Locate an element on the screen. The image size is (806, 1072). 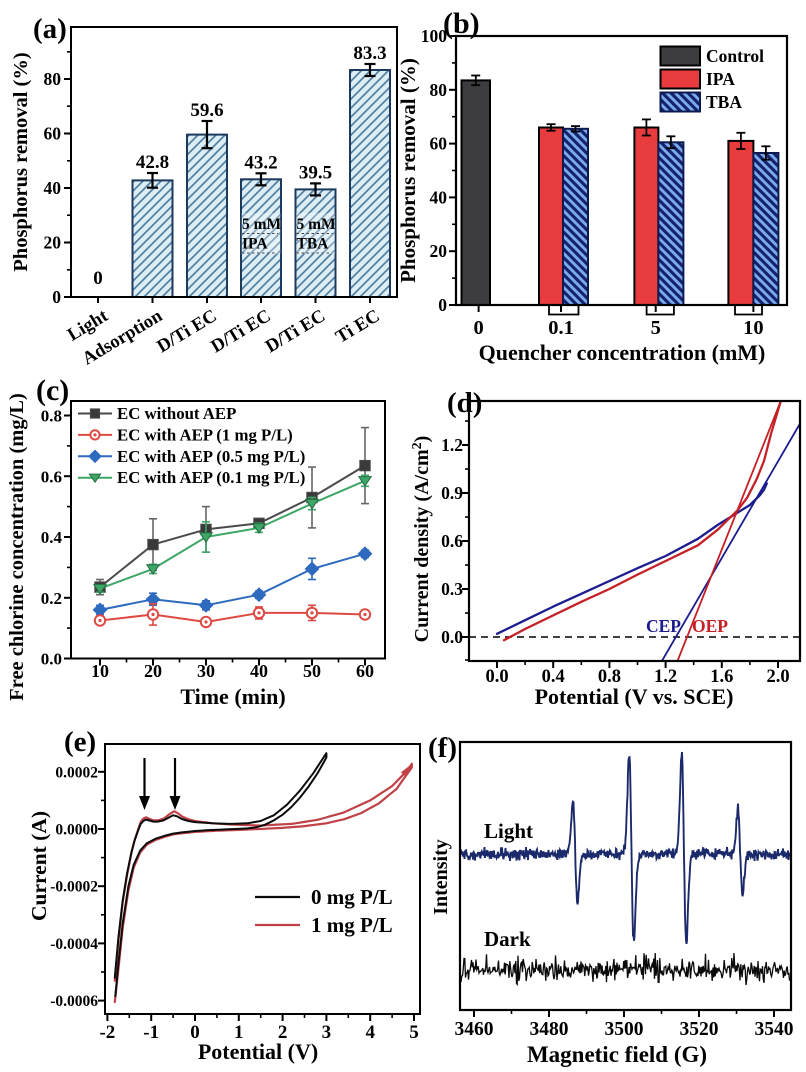
svg-text: EC without AEP is located at coordinates (176, 413).